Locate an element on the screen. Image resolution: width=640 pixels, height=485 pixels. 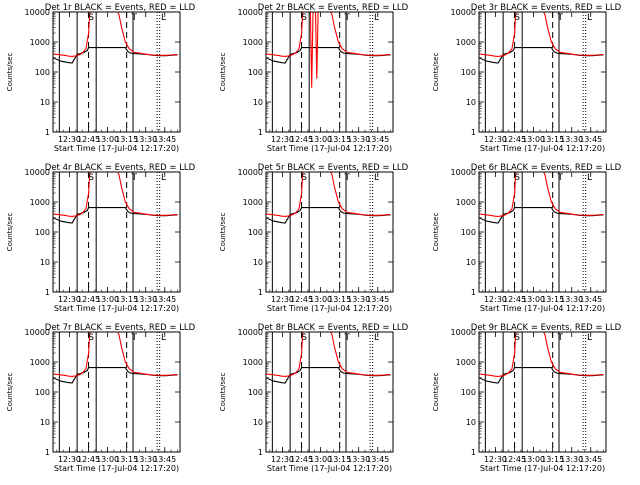
panel-title: Det 3r BLACK = Events, RED = LLD is located at coordinates (546, 8).